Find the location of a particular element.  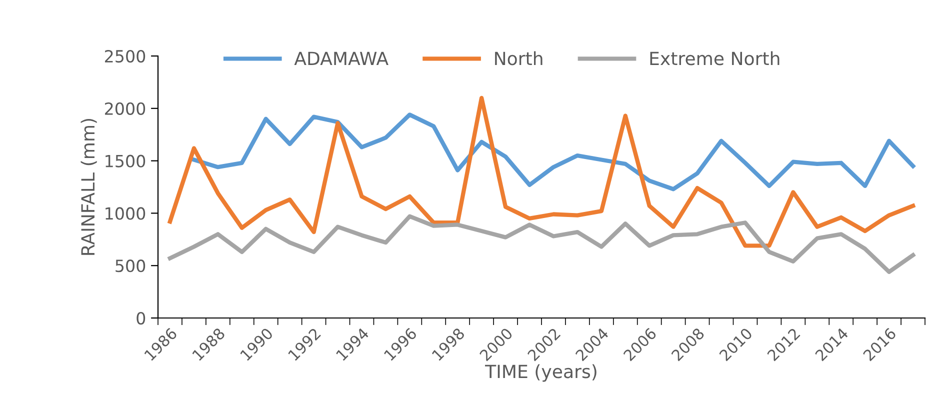

legend-label: Extreme North is located at coordinates (715, 58).